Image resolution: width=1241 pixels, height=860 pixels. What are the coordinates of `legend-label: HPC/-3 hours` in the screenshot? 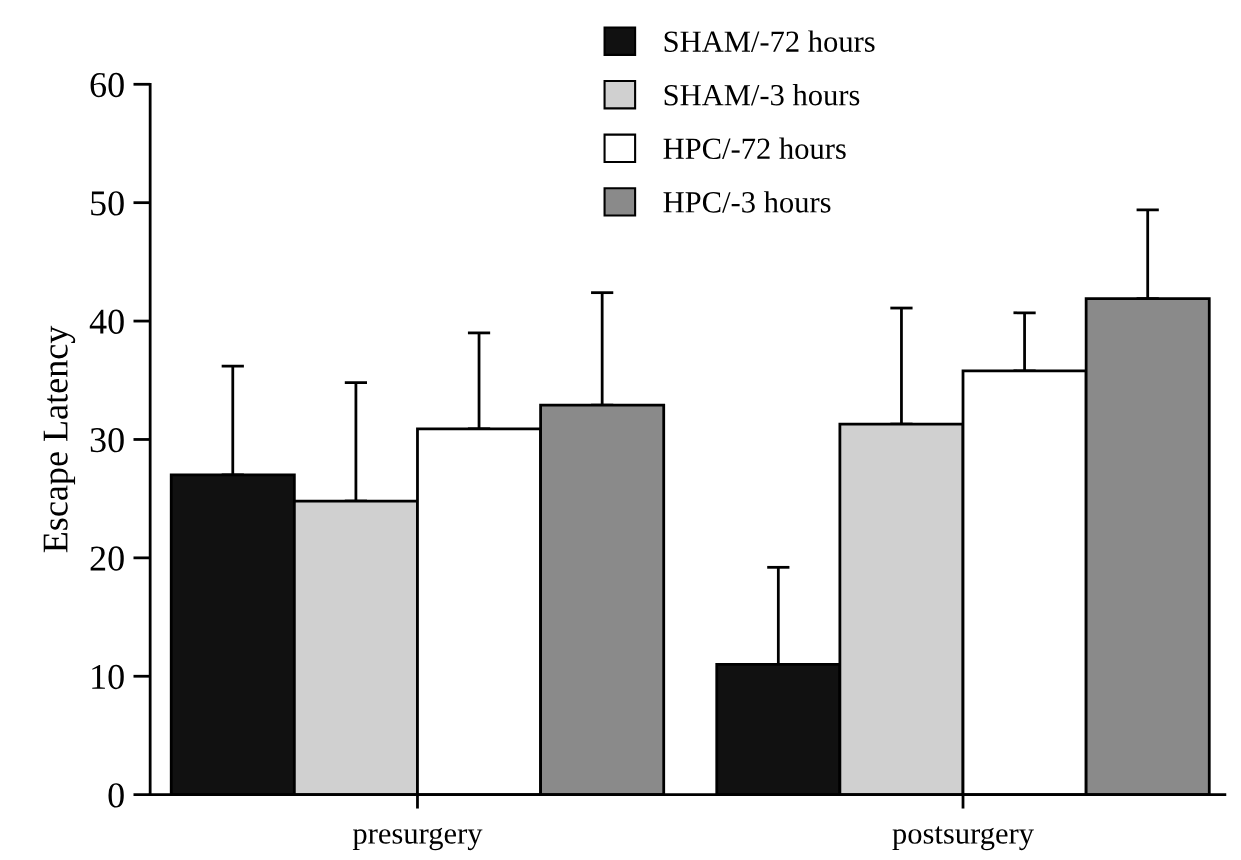 It's located at (747, 202).